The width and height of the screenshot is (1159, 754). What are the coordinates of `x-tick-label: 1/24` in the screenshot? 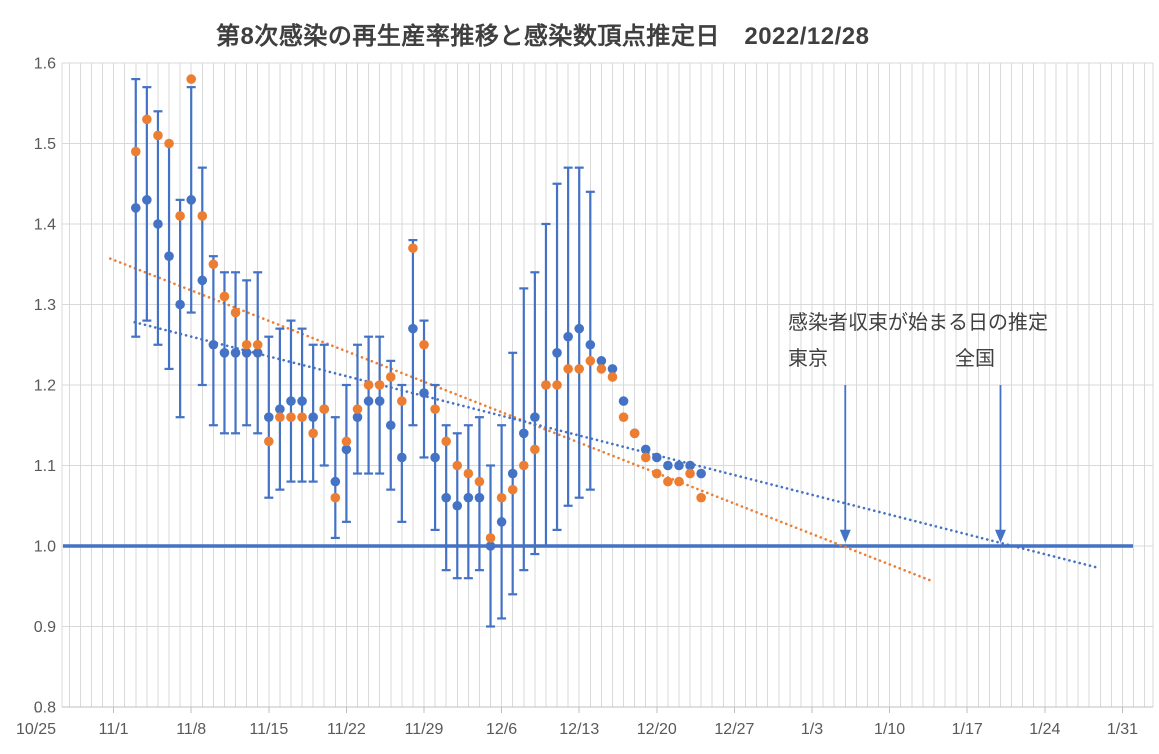 It's located at (1044, 729).